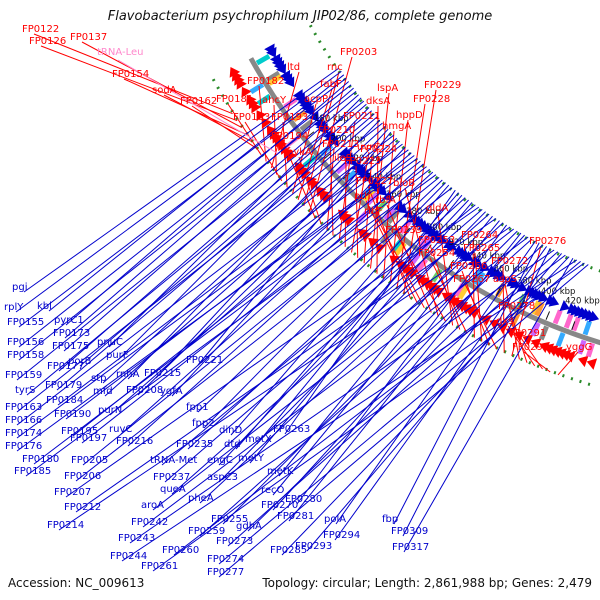 Image resolution: width=600 pixels, height=600 pixels. Describe the element at coordinates (23, 375) in the screenshot. I see `reverse-gene-label: FP0159` at that location.